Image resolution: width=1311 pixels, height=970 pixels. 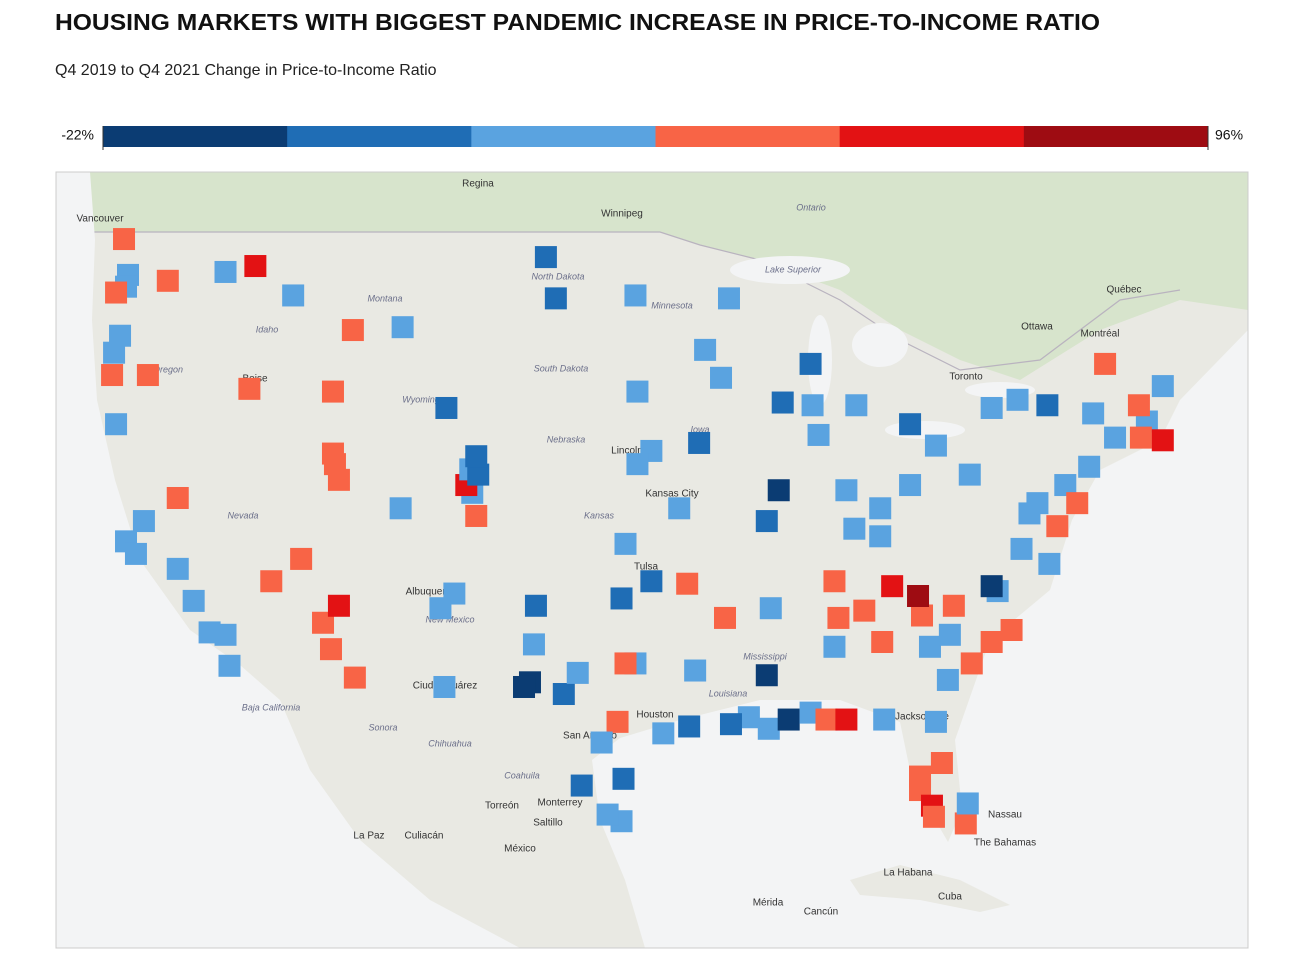 I want to click on place-label: Nassau, so click(x=1005, y=815).